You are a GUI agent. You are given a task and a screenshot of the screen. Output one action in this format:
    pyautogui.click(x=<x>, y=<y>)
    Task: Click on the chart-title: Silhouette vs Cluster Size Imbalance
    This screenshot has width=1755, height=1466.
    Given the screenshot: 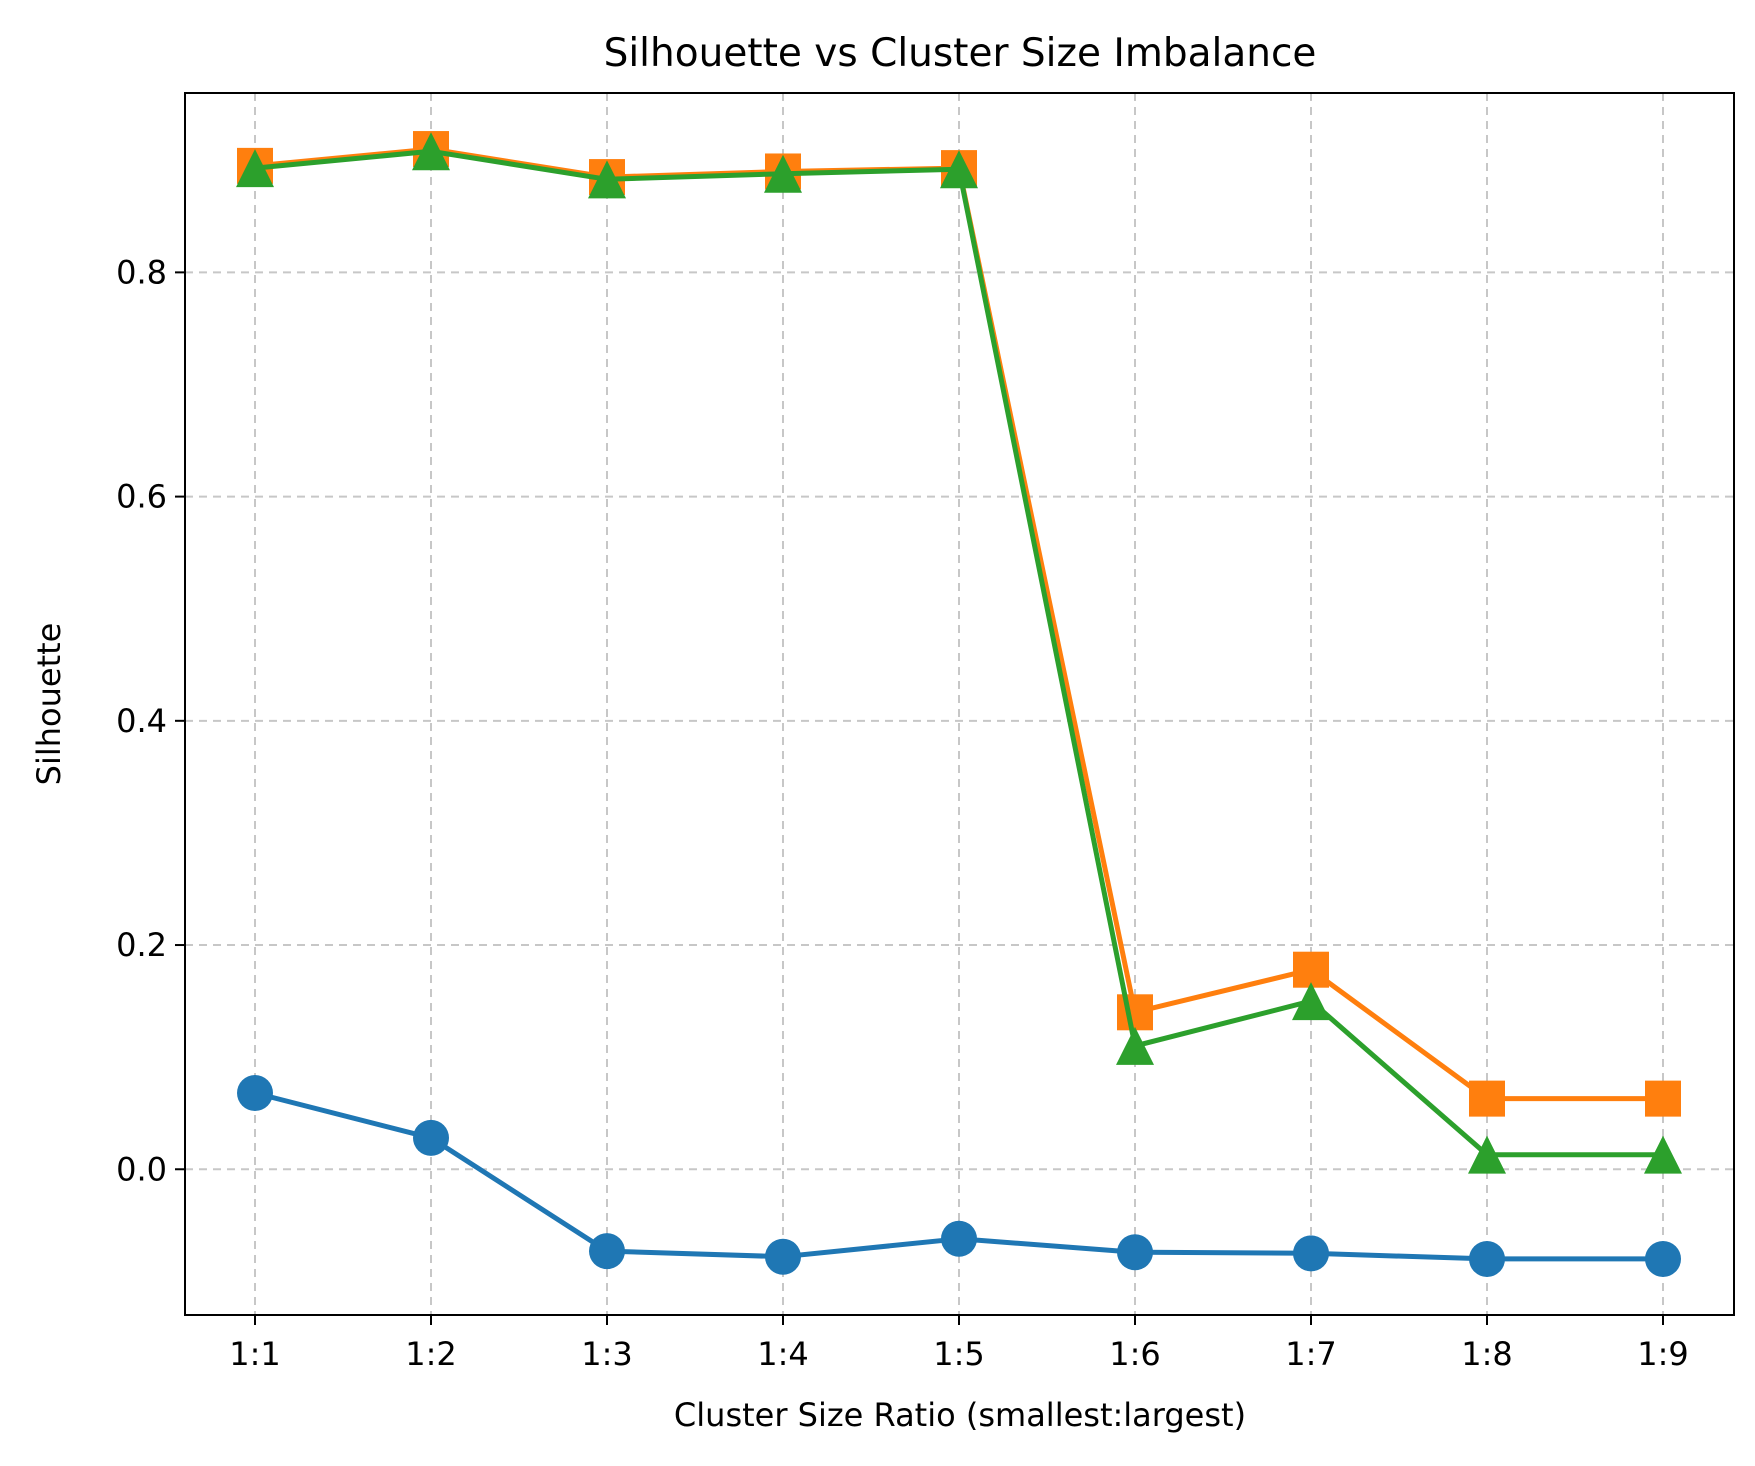 What is the action you would take?
    pyautogui.click(x=960, y=53)
    